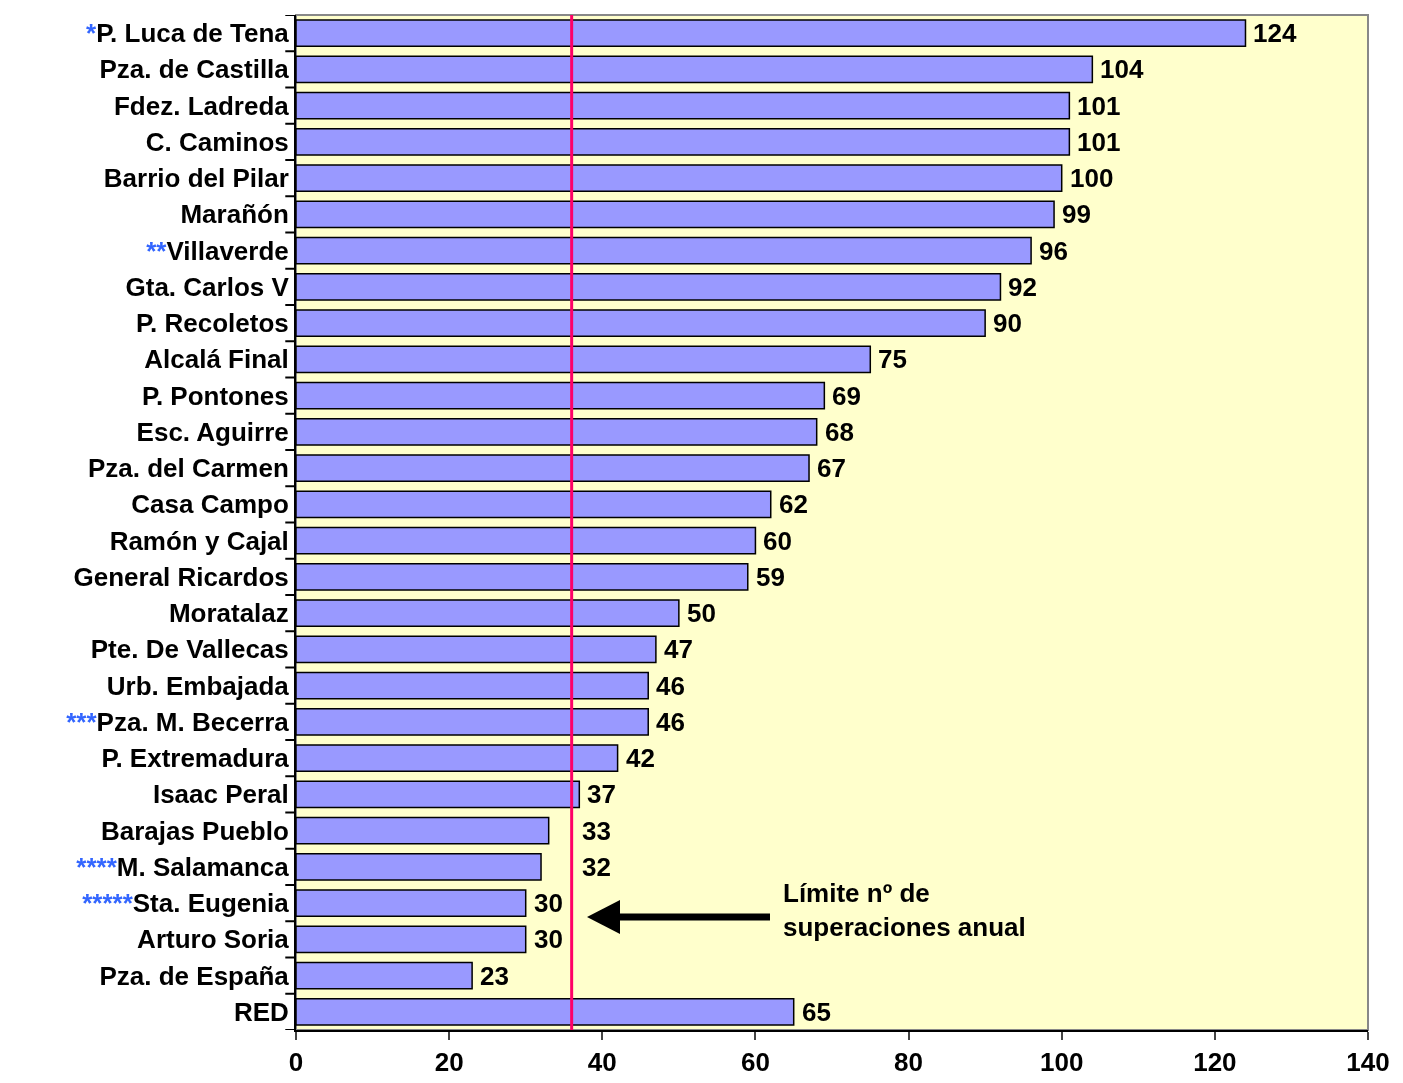 Image resolution: width=1403 pixels, height=1083 pixels. I want to click on y-tick-label: Pza. del Carmen, so click(188, 468).